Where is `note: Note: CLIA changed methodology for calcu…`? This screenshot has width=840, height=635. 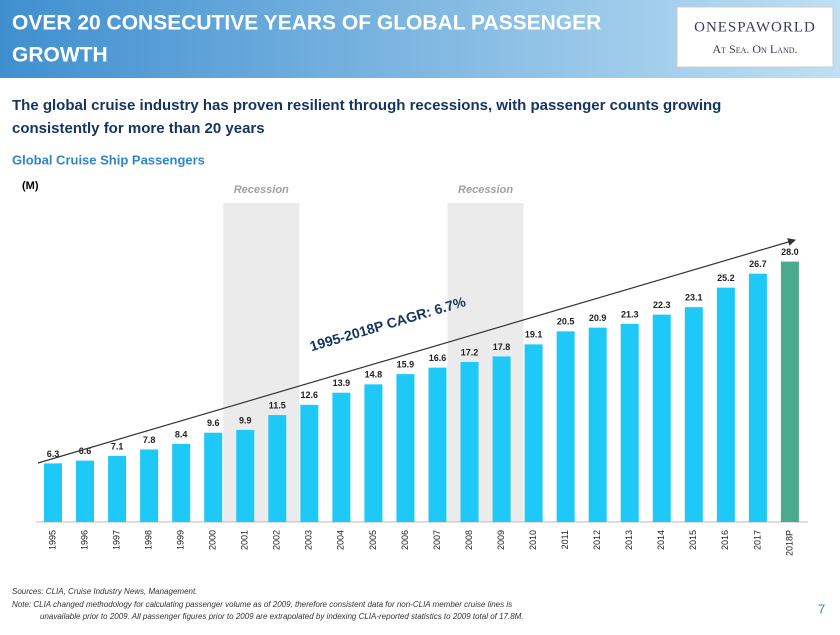
note: Note: CLIA changed methodology for calcu… is located at coordinates (262, 604).